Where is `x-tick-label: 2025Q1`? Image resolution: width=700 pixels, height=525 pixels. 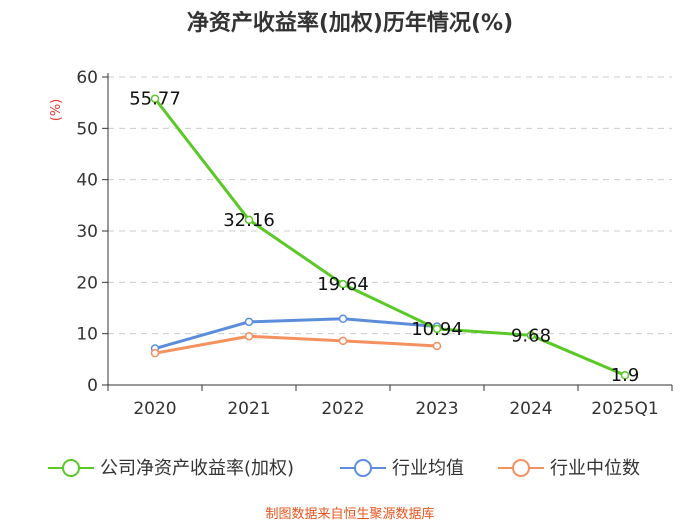
x-tick-label: 2025Q1 is located at coordinates (624, 409).